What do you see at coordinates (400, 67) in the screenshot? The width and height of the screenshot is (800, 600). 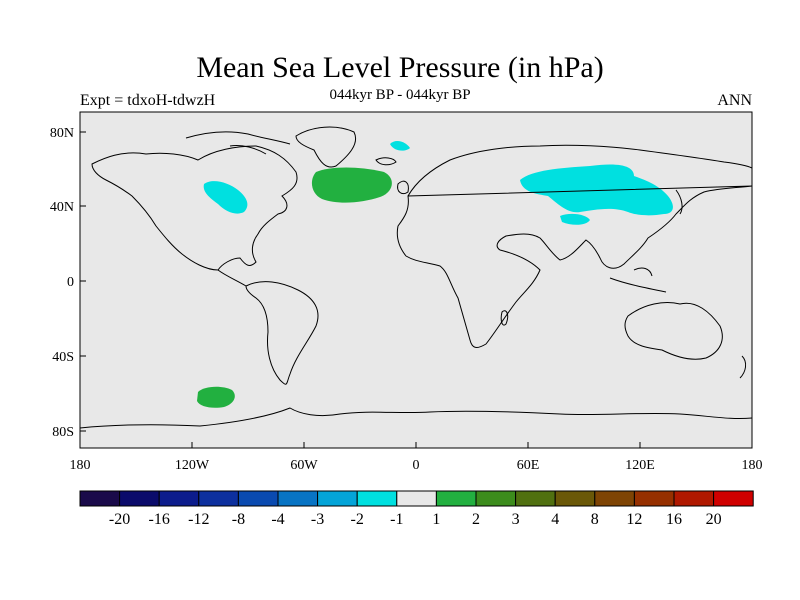 I see `map-title: Mean Sea Level Pressure (in hPa)` at bounding box center [400, 67].